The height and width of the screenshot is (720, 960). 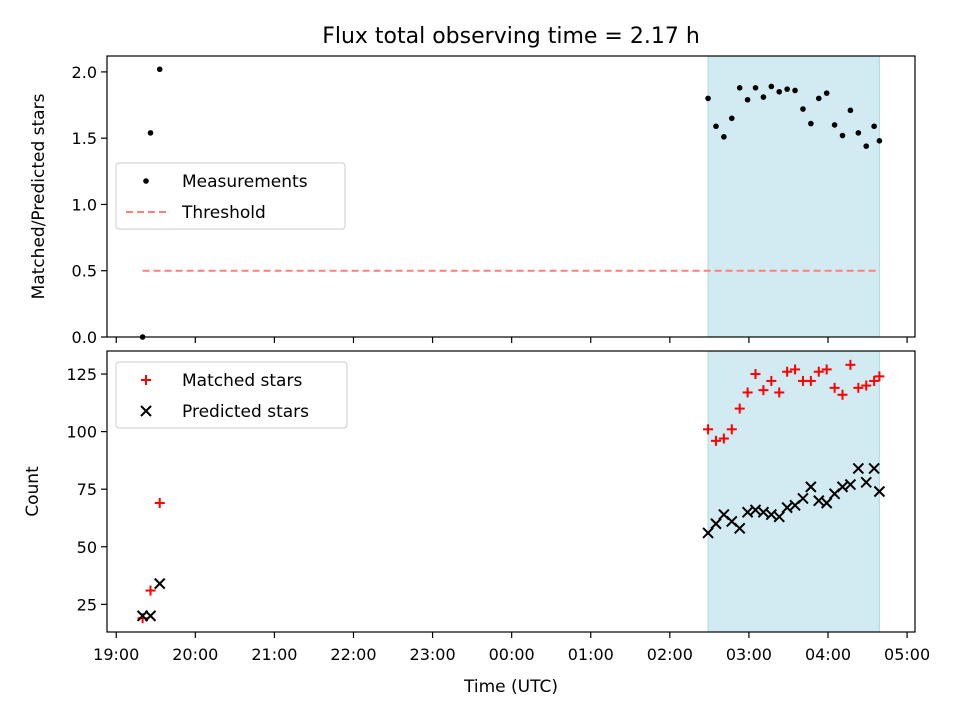 What do you see at coordinates (670, 654) in the screenshot?
I see `x-tick-label: 02:00` at bounding box center [670, 654].